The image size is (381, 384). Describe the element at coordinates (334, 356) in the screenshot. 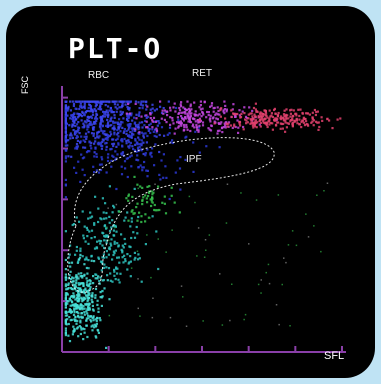

I see `x-axis-label: SFL` at that location.